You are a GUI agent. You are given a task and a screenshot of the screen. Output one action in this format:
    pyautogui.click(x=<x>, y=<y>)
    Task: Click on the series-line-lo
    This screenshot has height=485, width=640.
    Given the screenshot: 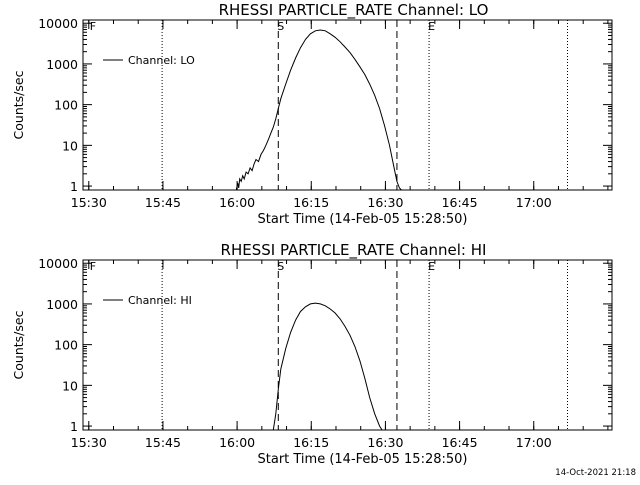 What is the action you would take?
    pyautogui.click(x=318, y=110)
    